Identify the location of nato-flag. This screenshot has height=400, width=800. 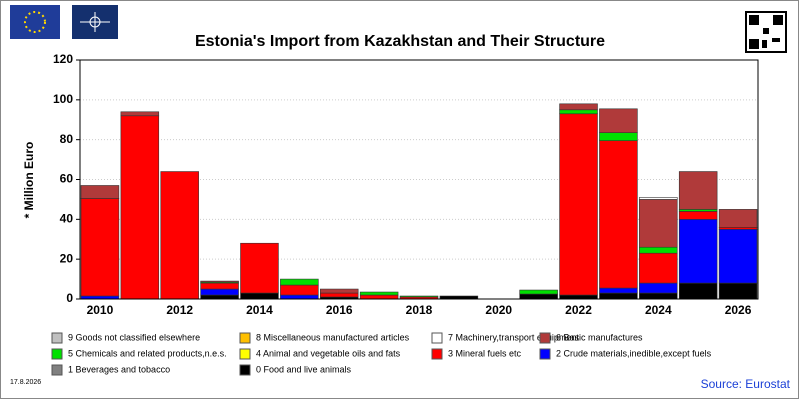
(95, 22).